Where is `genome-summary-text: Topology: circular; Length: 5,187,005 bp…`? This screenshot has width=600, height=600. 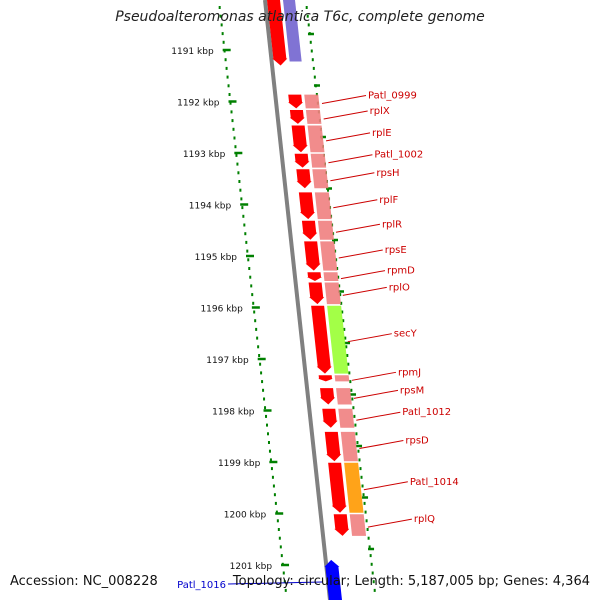 genome-summary-text: Topology: circular; Length: 5,187,005 bp… is located at coordinates (411, 581).